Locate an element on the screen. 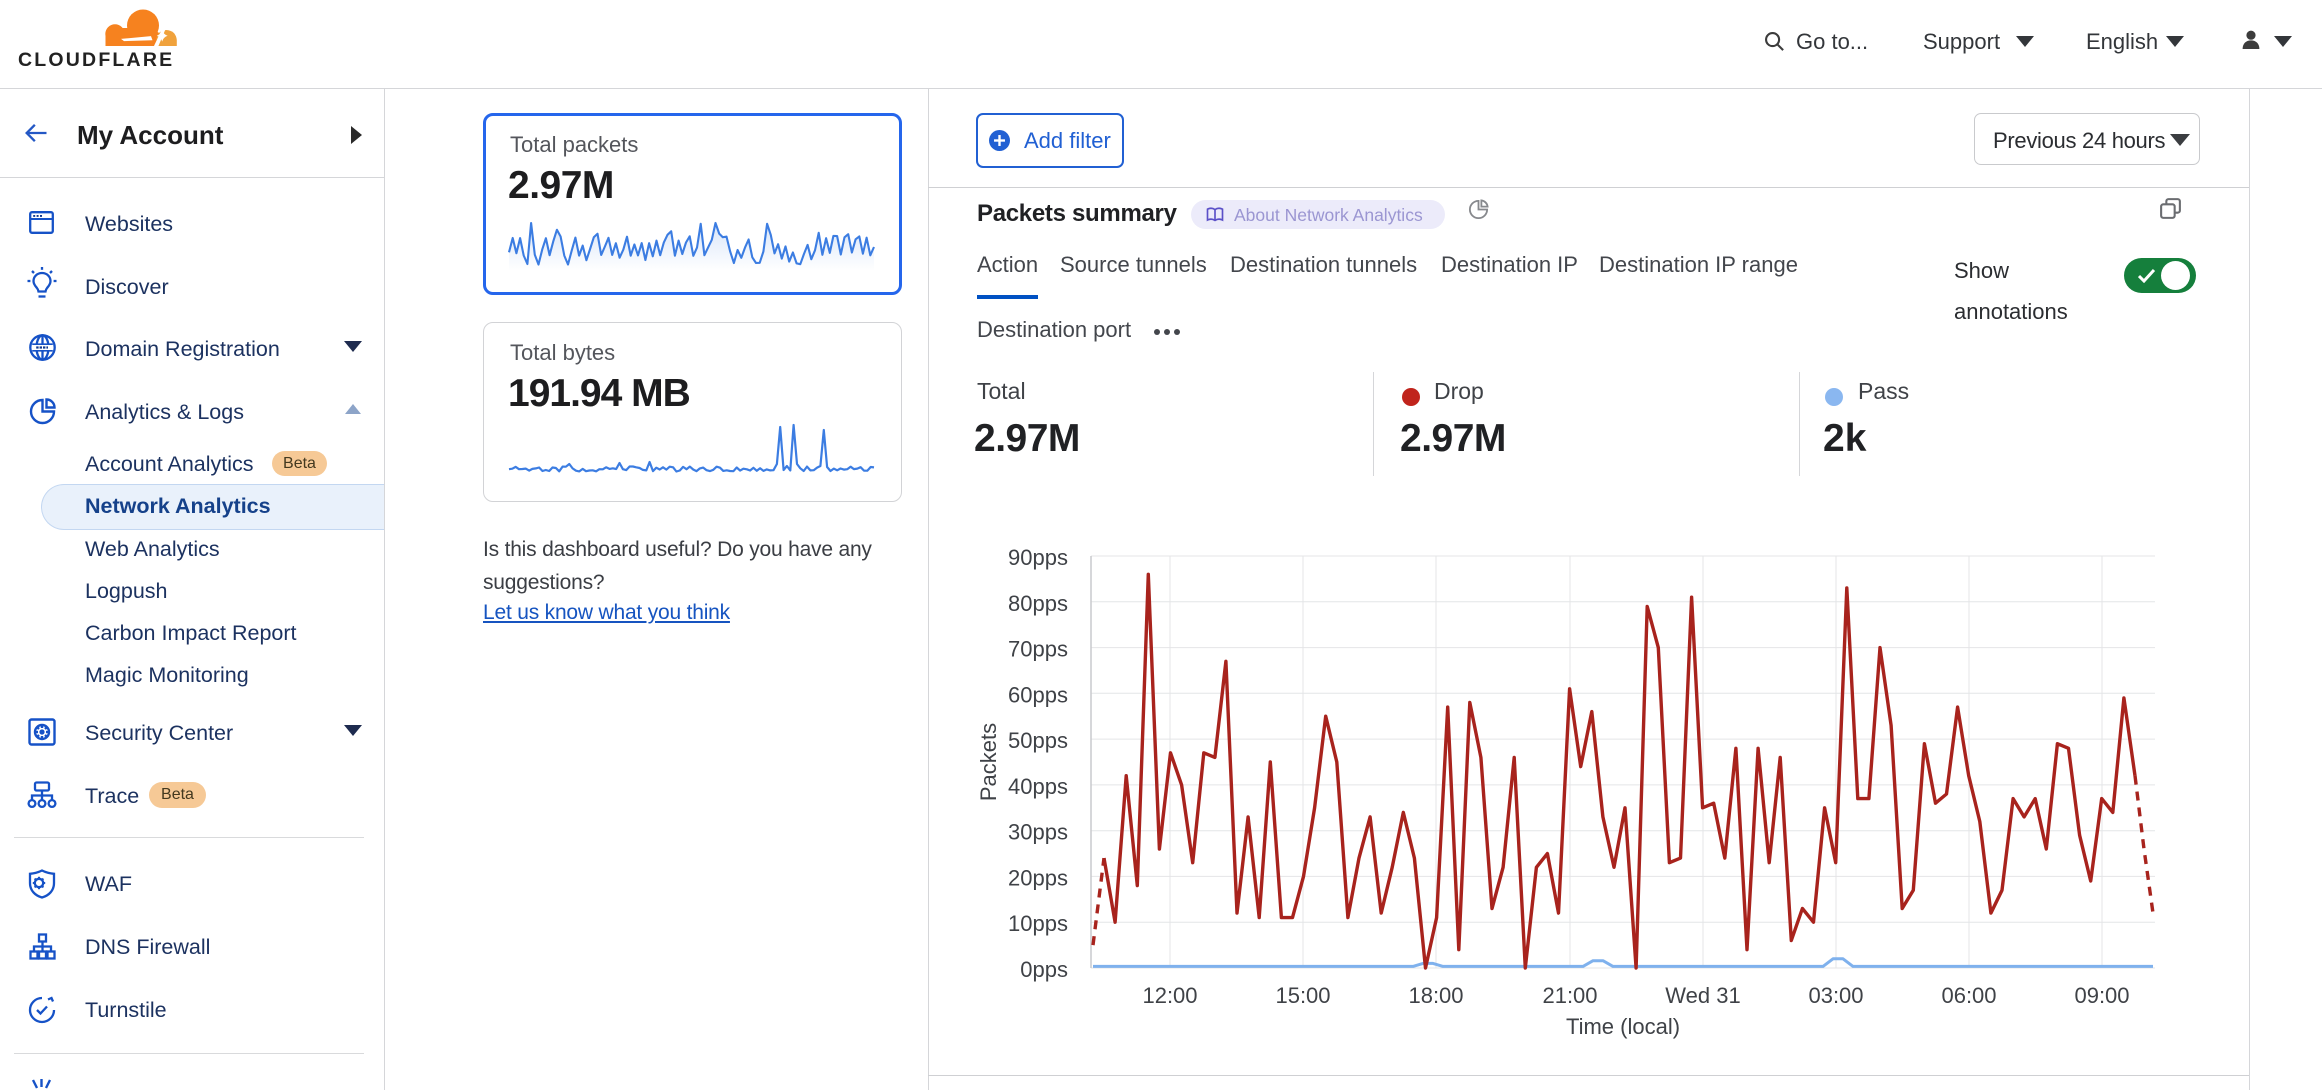  svg-text: Wed 31 is located at coordinates (1702, 995).